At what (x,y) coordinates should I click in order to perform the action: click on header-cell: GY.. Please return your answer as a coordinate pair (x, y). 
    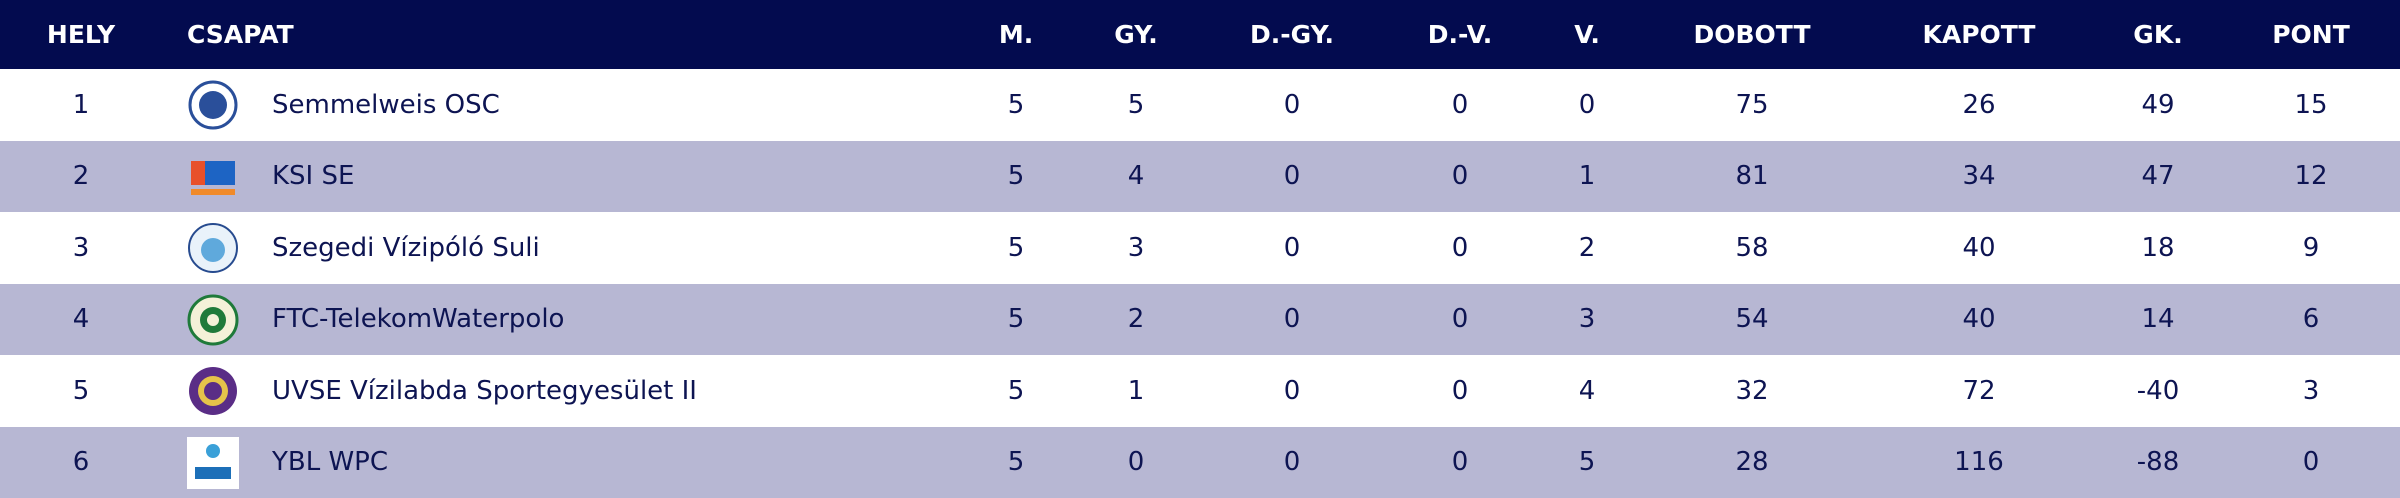
    Looking at the image, I should click on (1136, 34).